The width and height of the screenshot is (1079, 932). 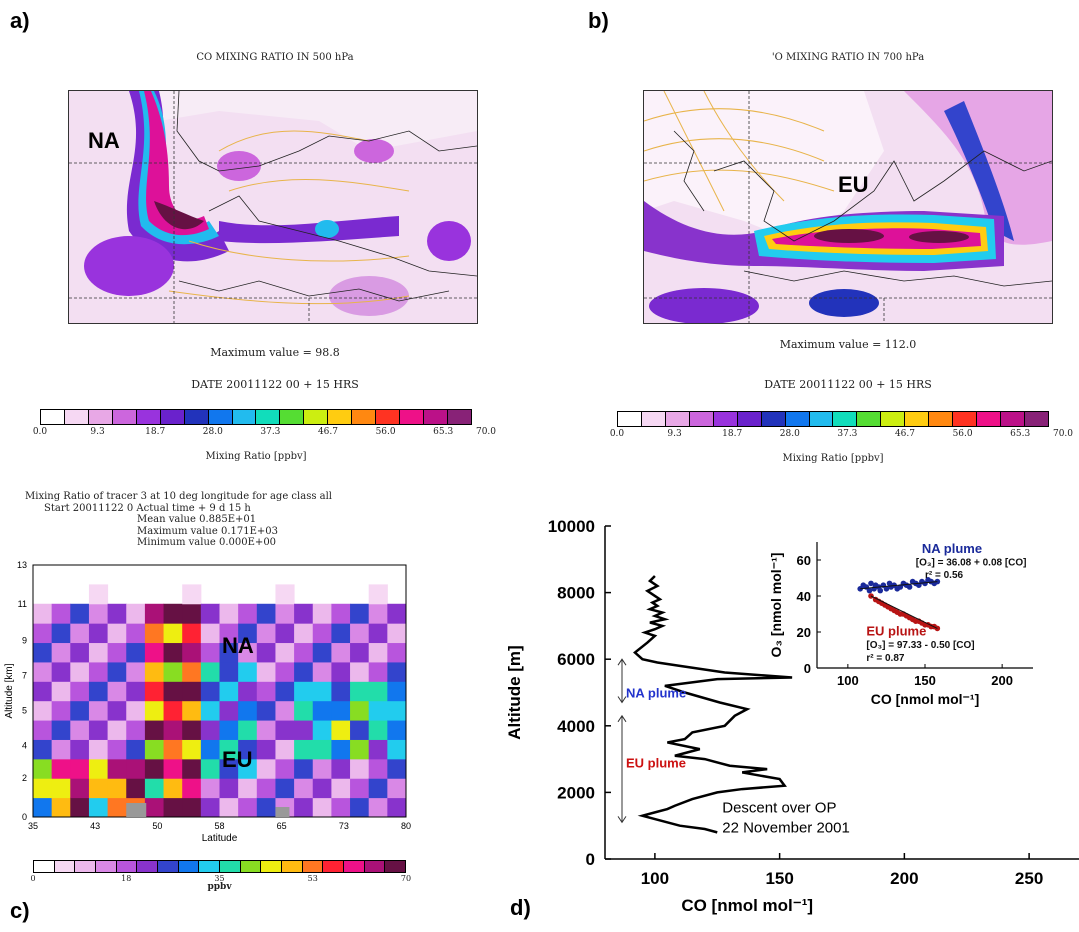 I want to click on panel-c-label: c), so click(x=20, y=910).